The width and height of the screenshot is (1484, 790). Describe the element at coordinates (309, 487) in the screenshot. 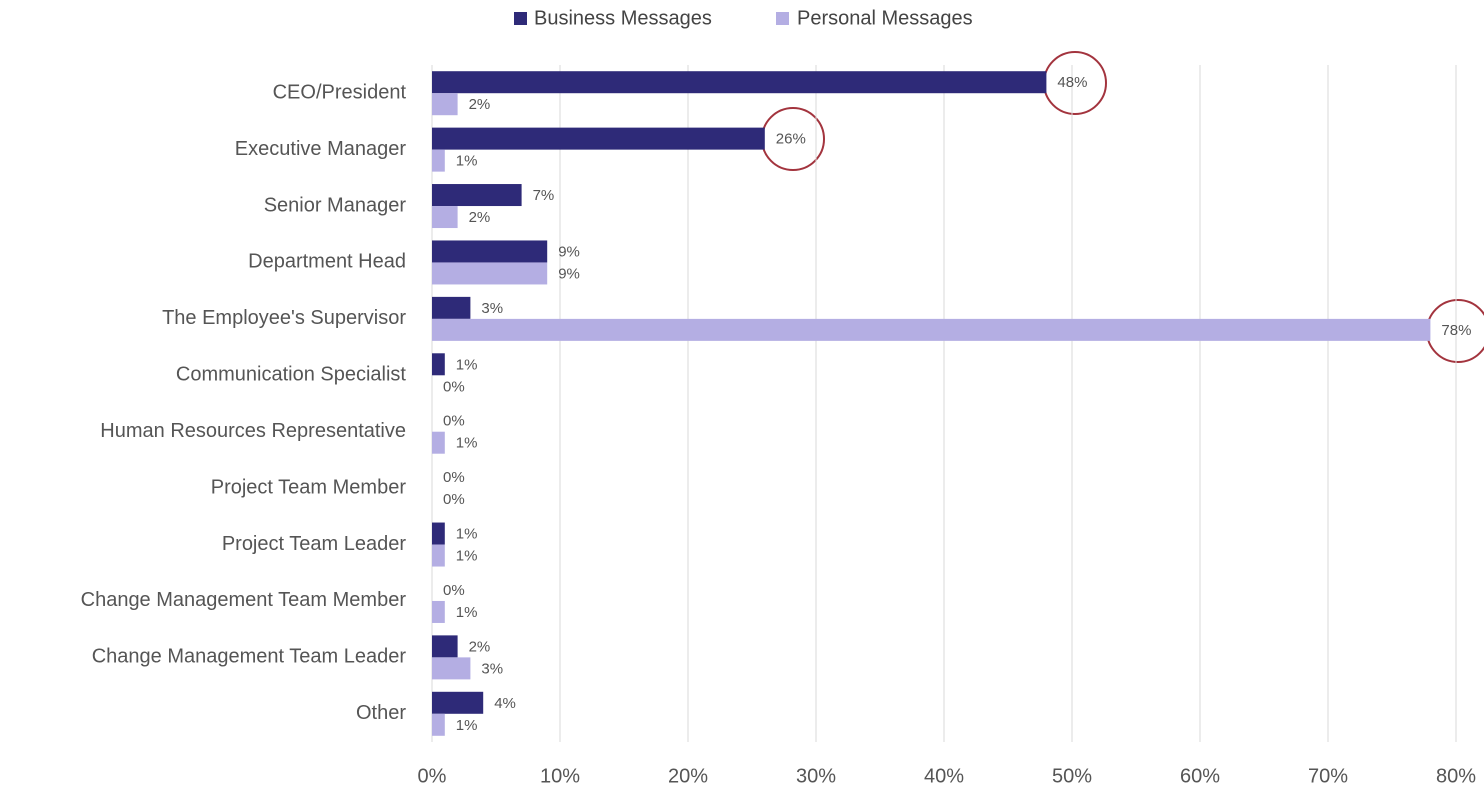

I see `y-tick-label: Project Team Member` at that location.